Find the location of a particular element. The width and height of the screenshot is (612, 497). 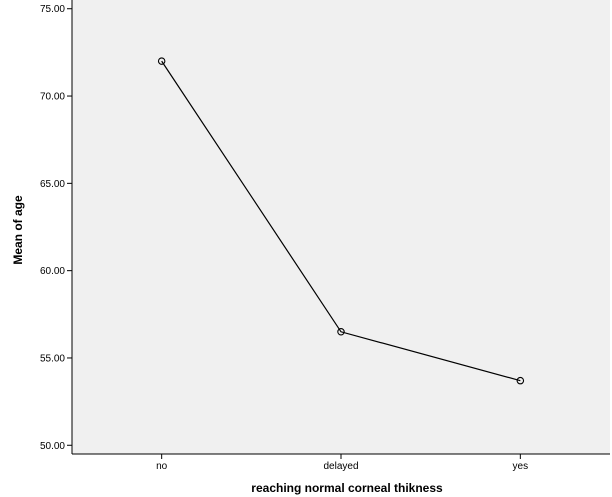

x-tick-label: delayed is located at coordinates (340, 466).